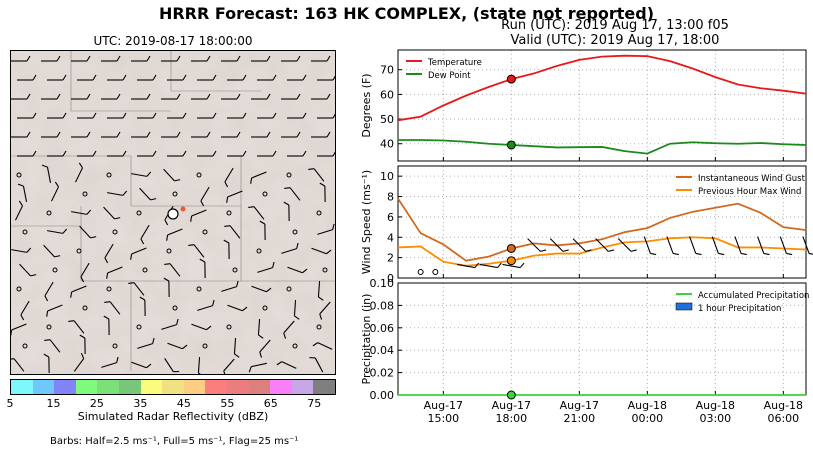 The height and width of the screenshot is (460, 813). Describe the element at coordinates (314, 403) in the screenshot. I see `radar-tick-label: 75` at that location.